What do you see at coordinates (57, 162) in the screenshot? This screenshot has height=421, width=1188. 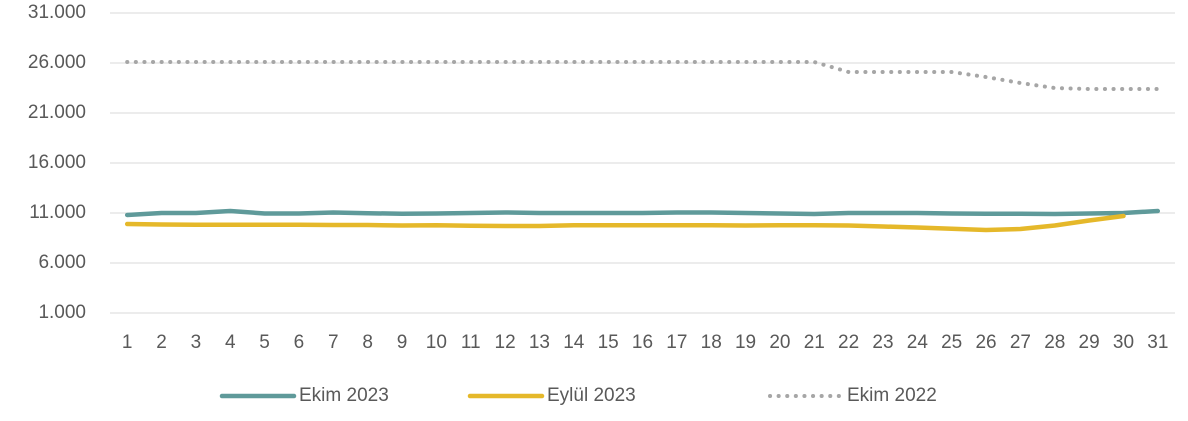 I see `y-tick-label: 16.000` at bounding box center [57, 162].